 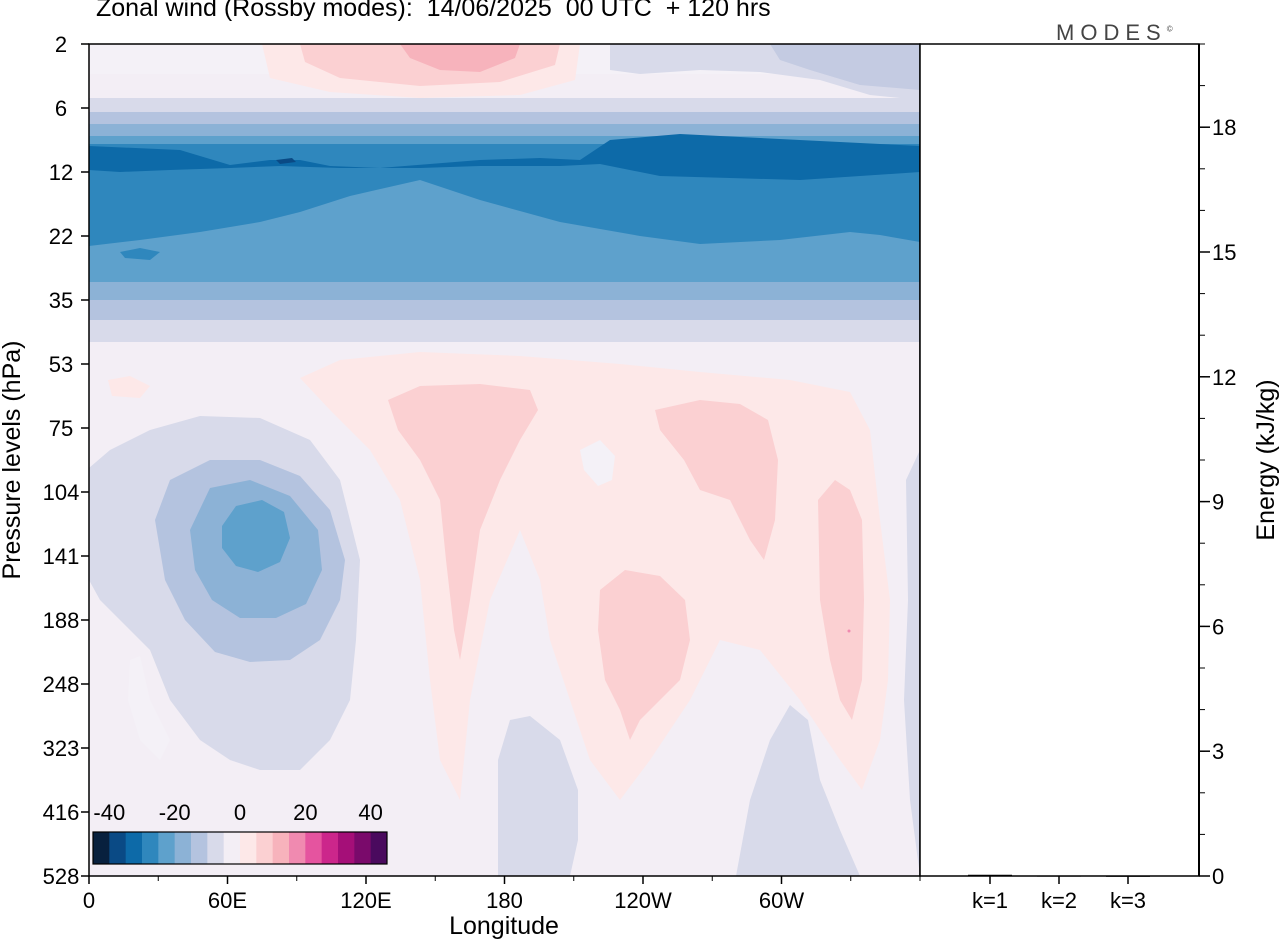 What do you see at coordinates (61, 620) in the screenshot?
I see `y-tick-label: 188` at bounding box center [61, 620].